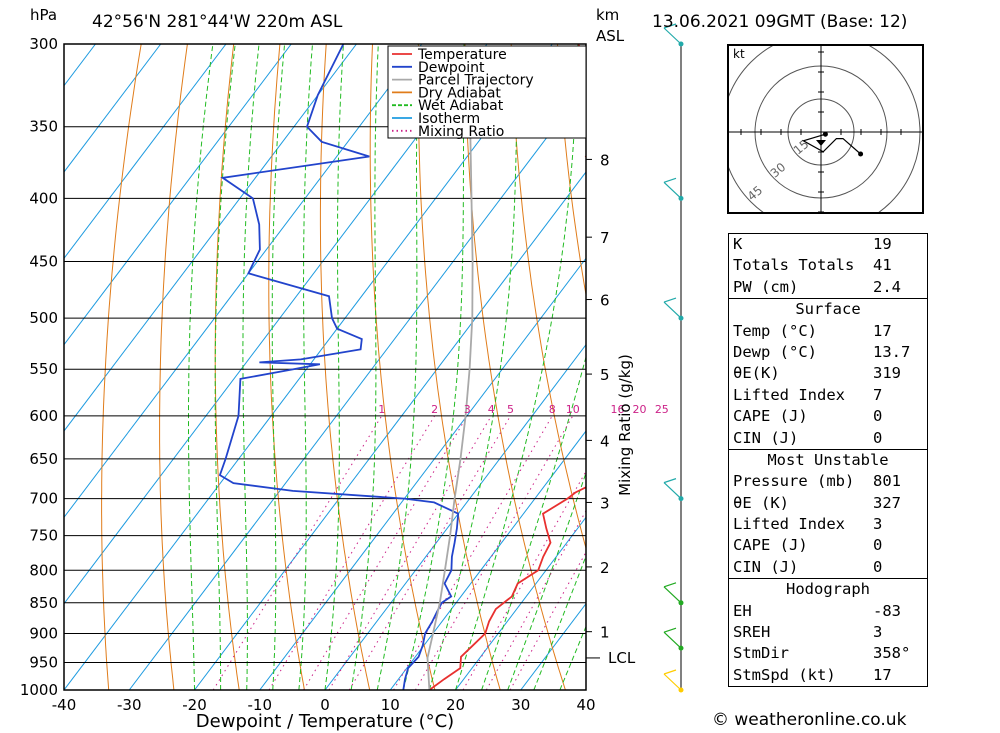 This screenshot has width=1000, height=733. What do you see at coordinates (828, 287) in the screenshot?
I see `stats-row: PW (cm) 2.4` at bounding box center [828, 287].